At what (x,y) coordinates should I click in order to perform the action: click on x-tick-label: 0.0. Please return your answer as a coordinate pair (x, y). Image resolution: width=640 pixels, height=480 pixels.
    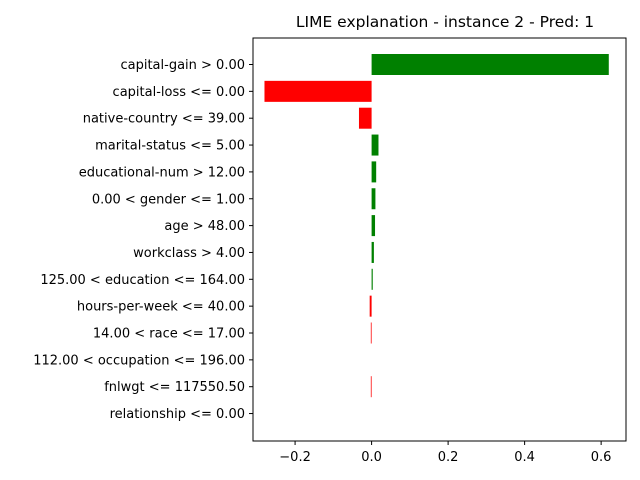
    Looking at the image, I should click on (371, 457).